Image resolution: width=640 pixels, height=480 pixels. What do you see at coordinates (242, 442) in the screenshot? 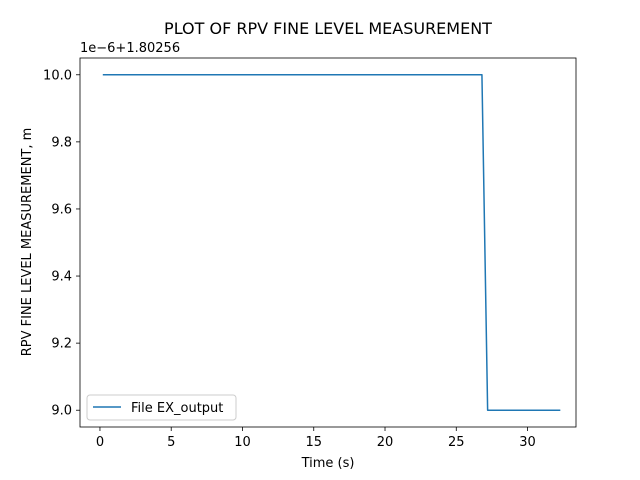
I see `x-tick-label: 10` at bounding box center [242, 442].